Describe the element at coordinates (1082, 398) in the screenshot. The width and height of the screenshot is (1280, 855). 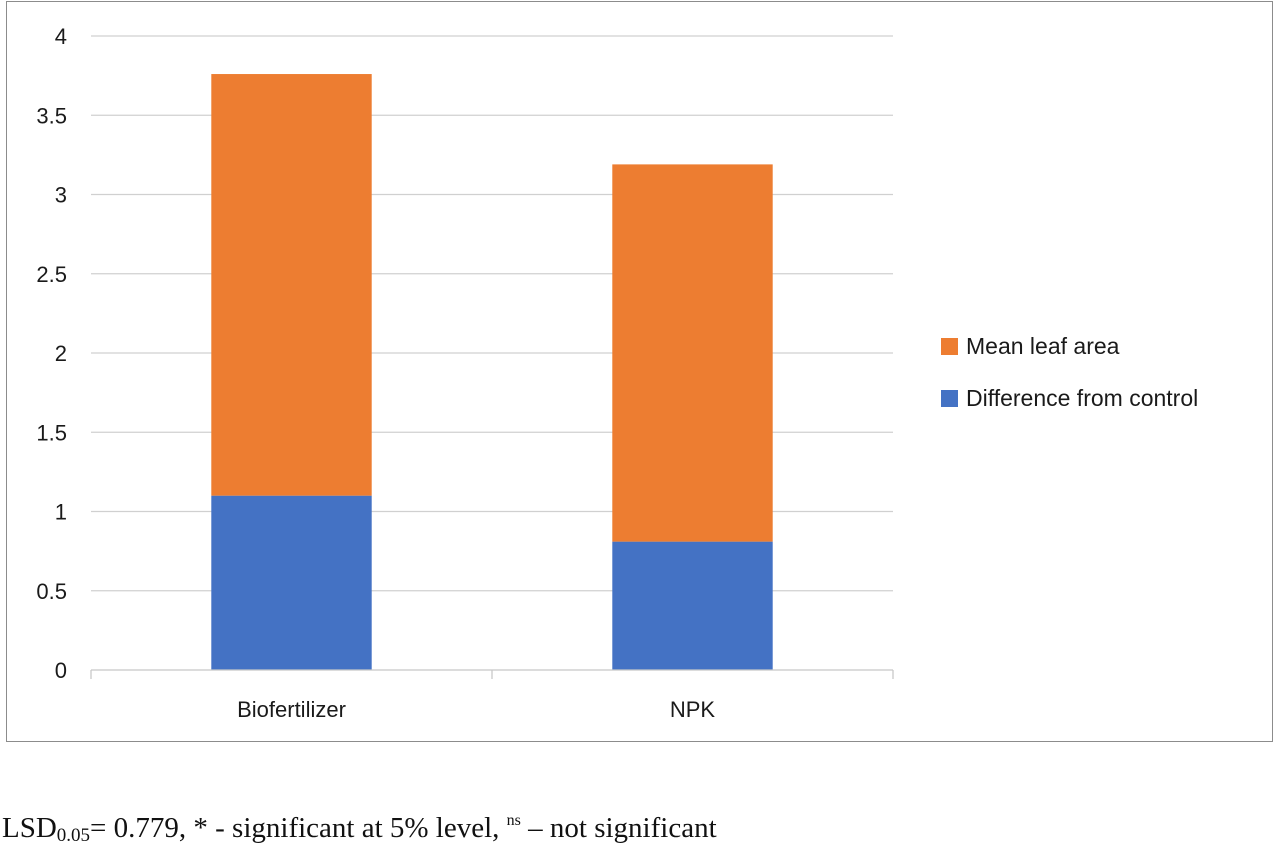
I see `legend-label: Difference from control` at that location.